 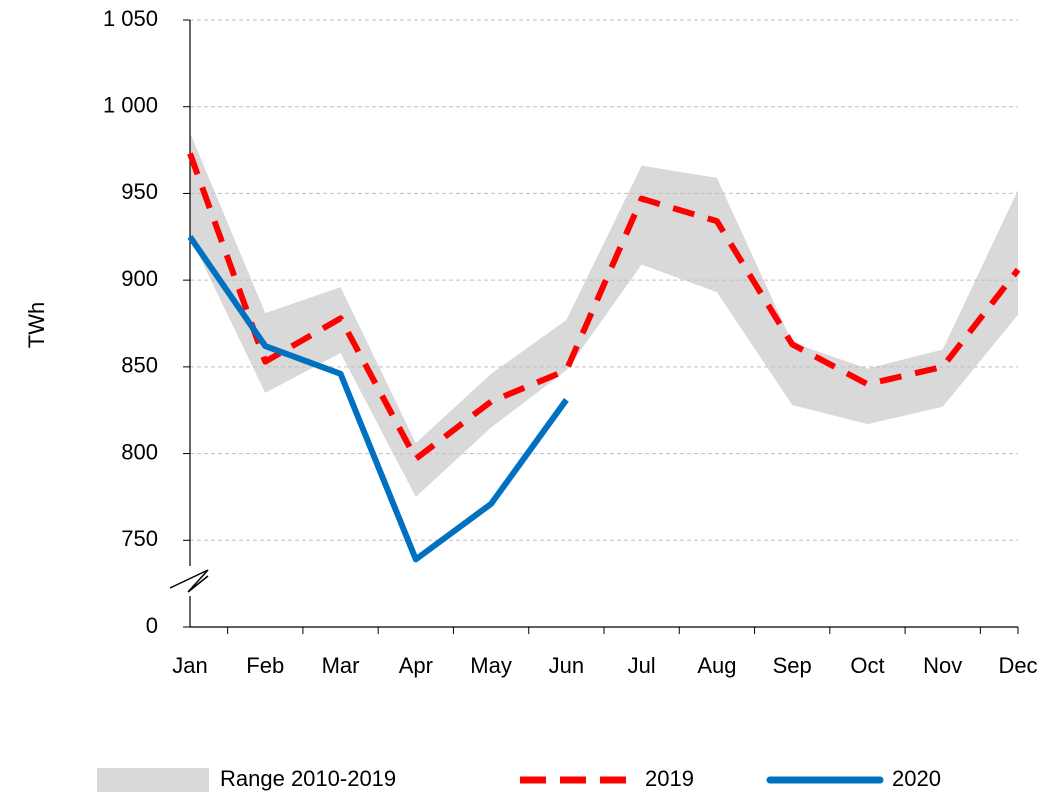 I want to click on x-tick-label: Sep, so click(x=792, y=665).